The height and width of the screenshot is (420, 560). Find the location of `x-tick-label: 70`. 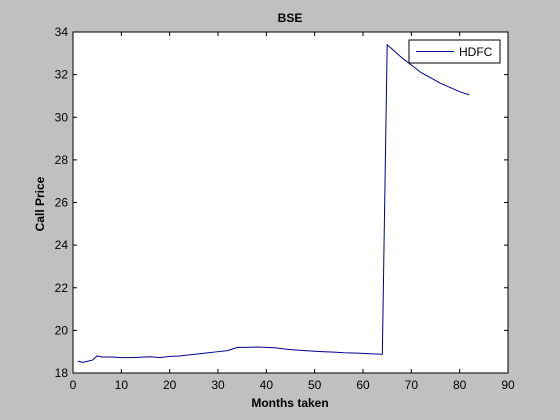

x-tick-label: 70 is located at coordinates (412, 385).